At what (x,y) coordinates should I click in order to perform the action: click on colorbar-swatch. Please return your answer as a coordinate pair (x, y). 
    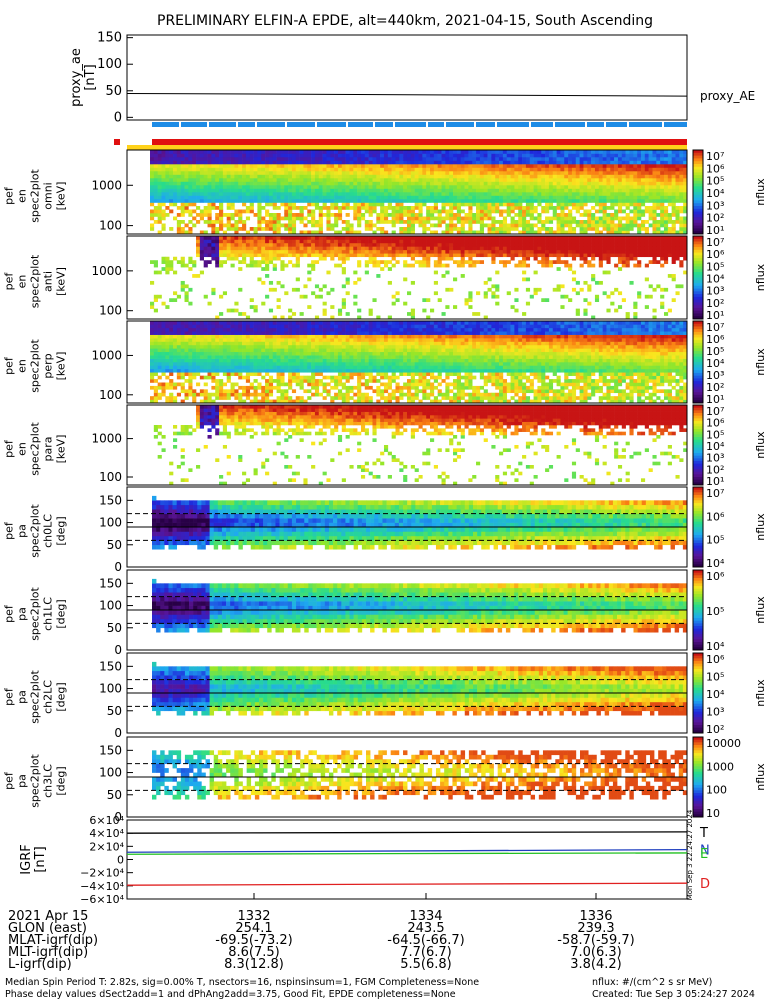
    Looking at the image, I should click on (698, 218).